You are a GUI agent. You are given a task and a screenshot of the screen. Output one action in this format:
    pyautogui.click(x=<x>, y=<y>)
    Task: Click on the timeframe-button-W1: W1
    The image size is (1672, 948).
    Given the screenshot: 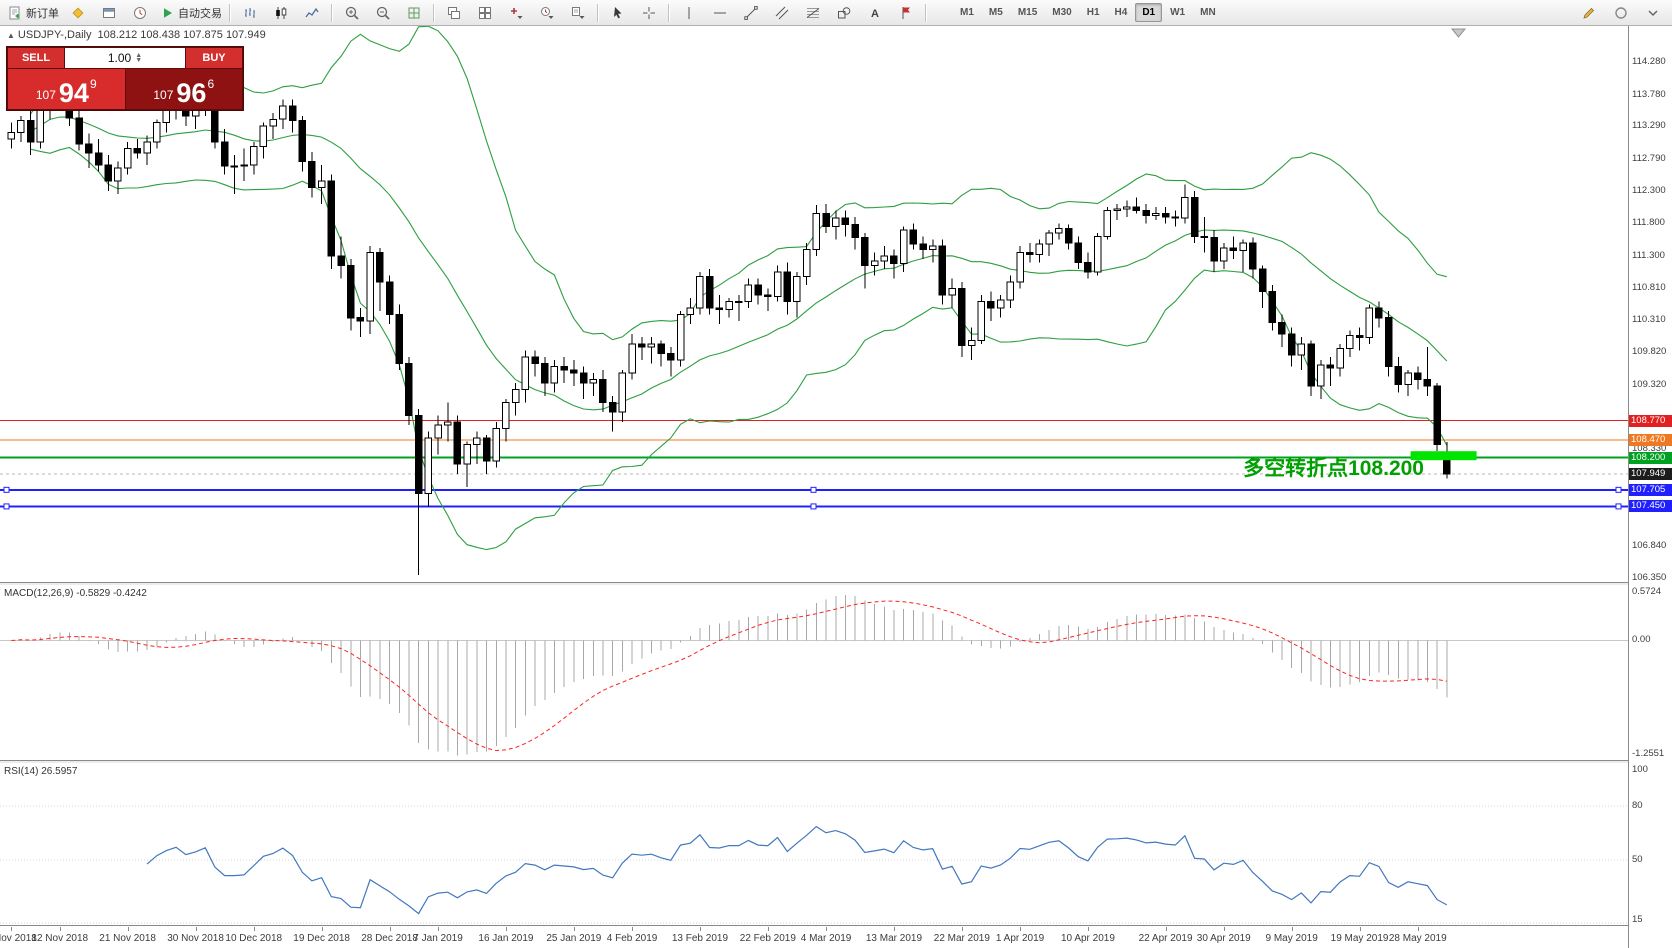 What is the action you would take?
    pyautogui.click(x=1178, y=12)
    